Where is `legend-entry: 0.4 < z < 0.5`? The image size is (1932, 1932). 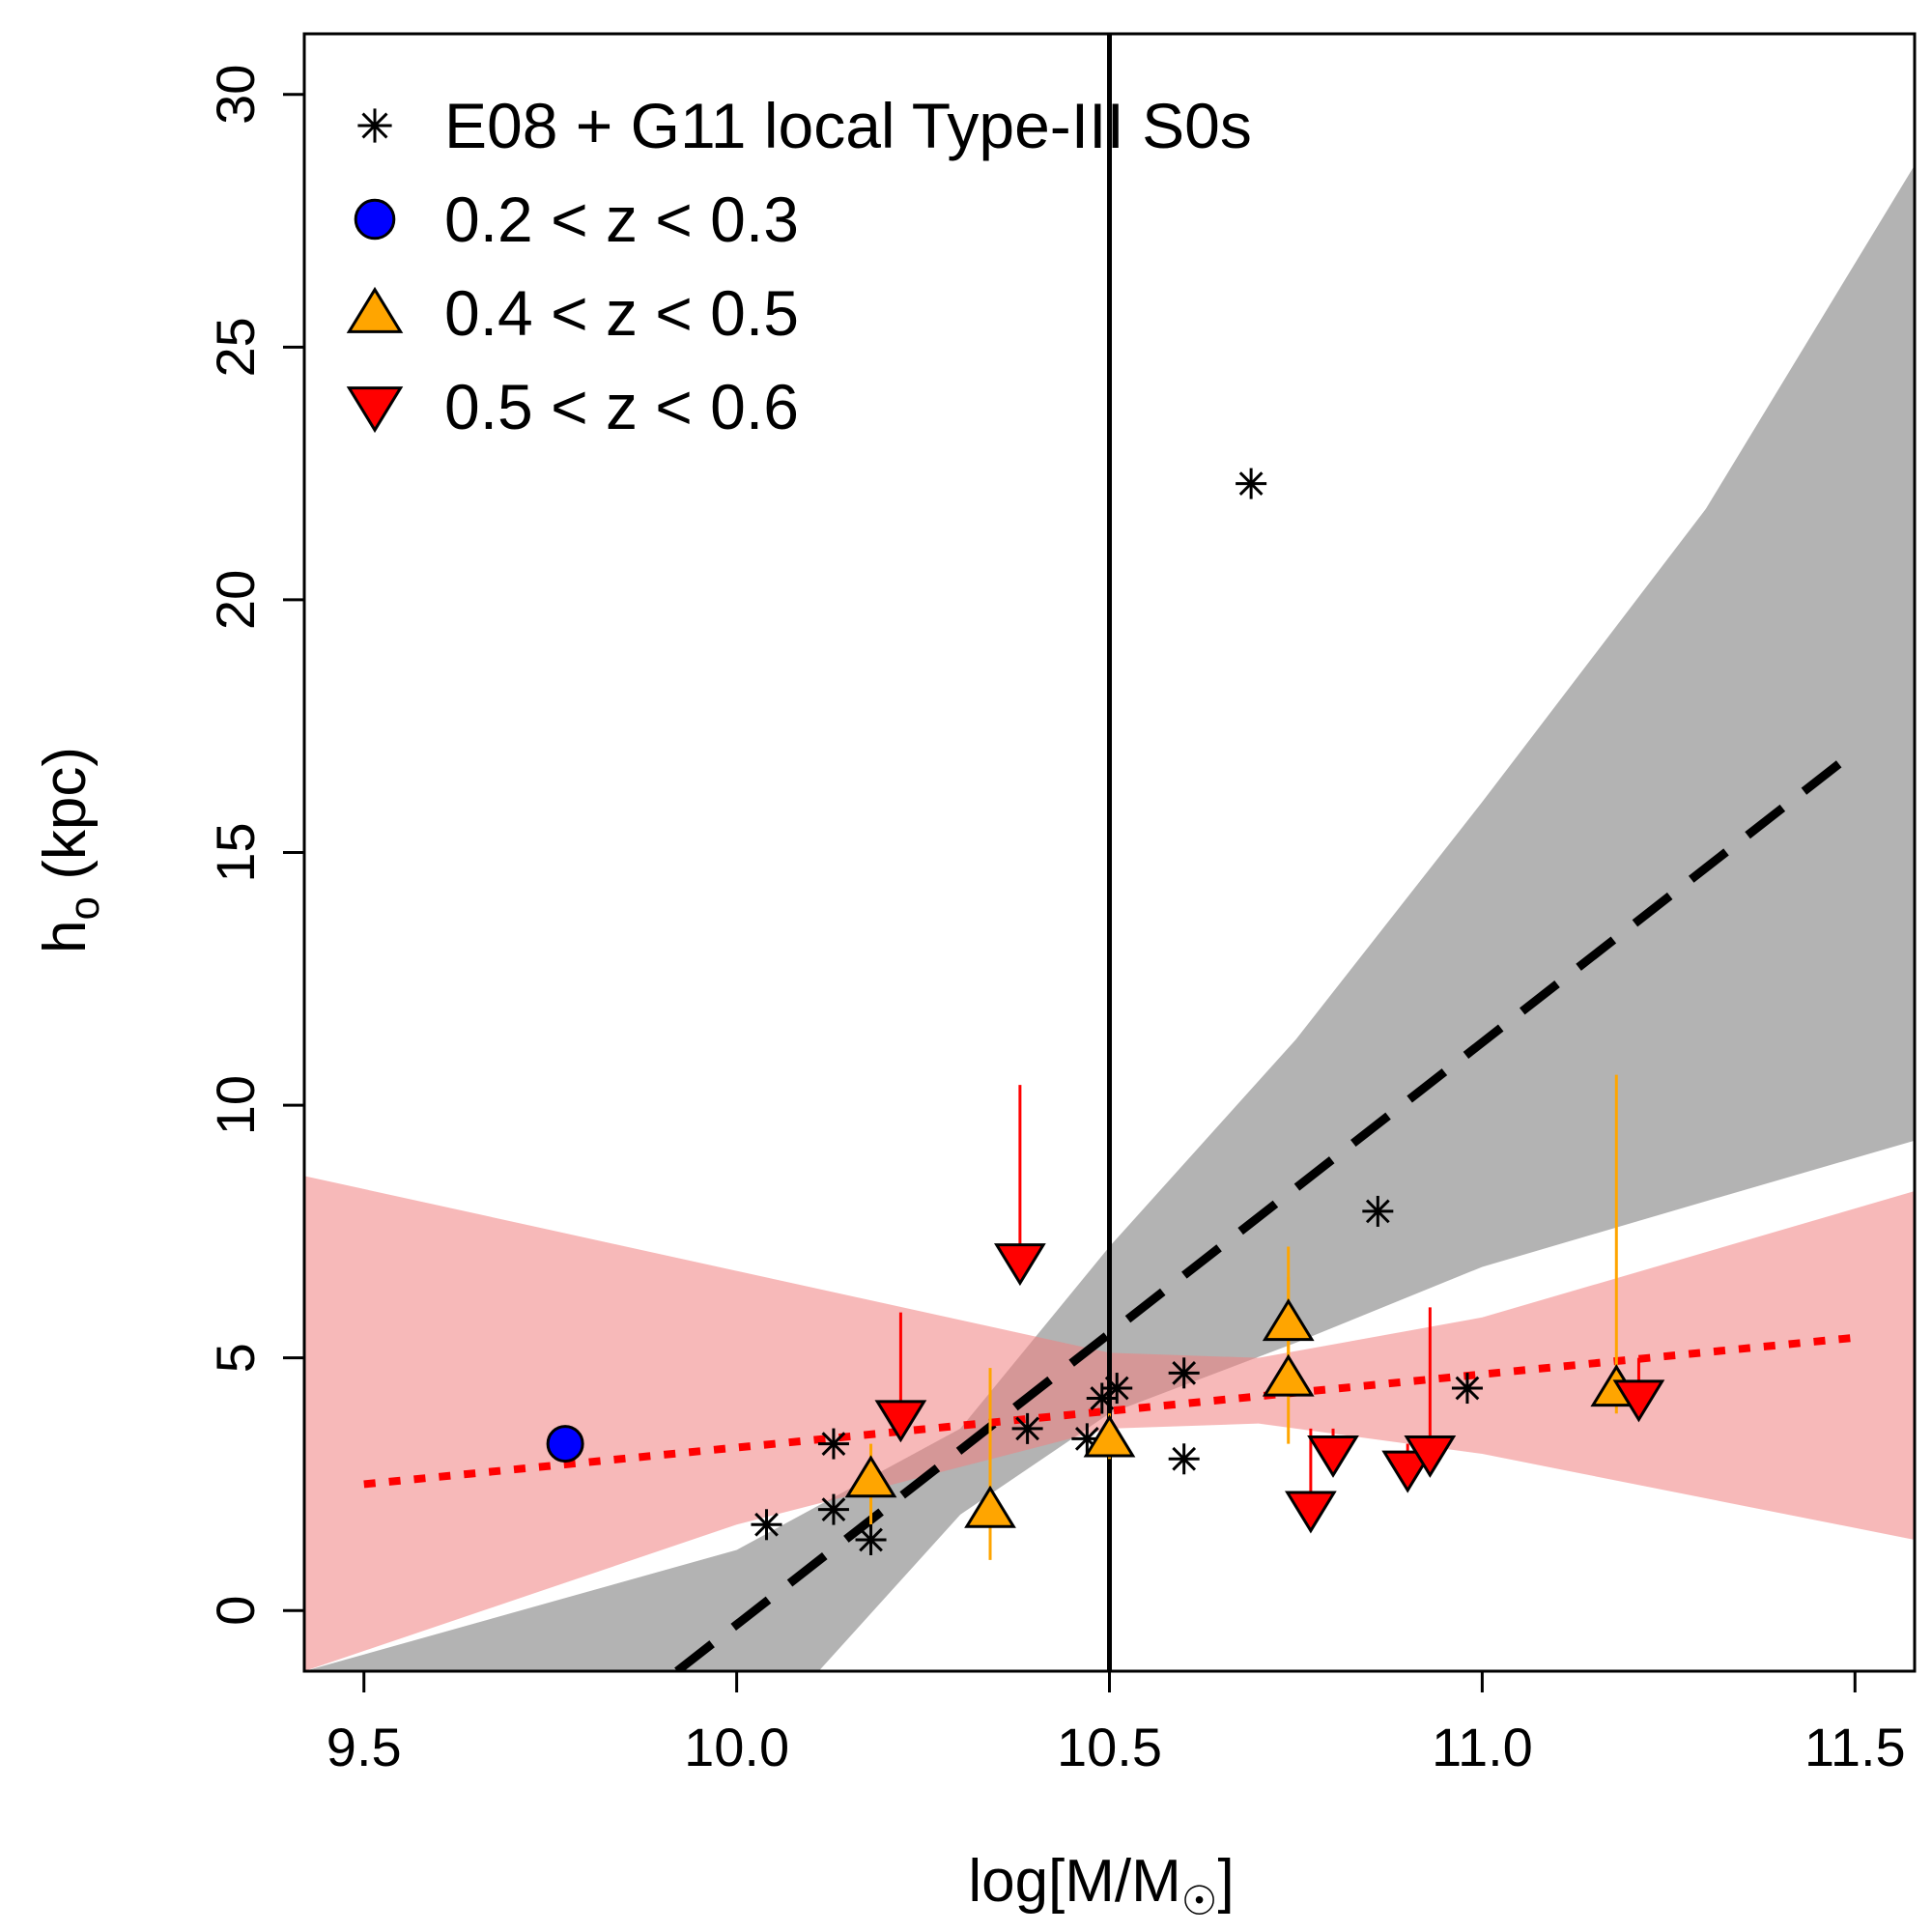
legend-entry: 0.4 < z < 0.5 is located at coordinates (572, 313).